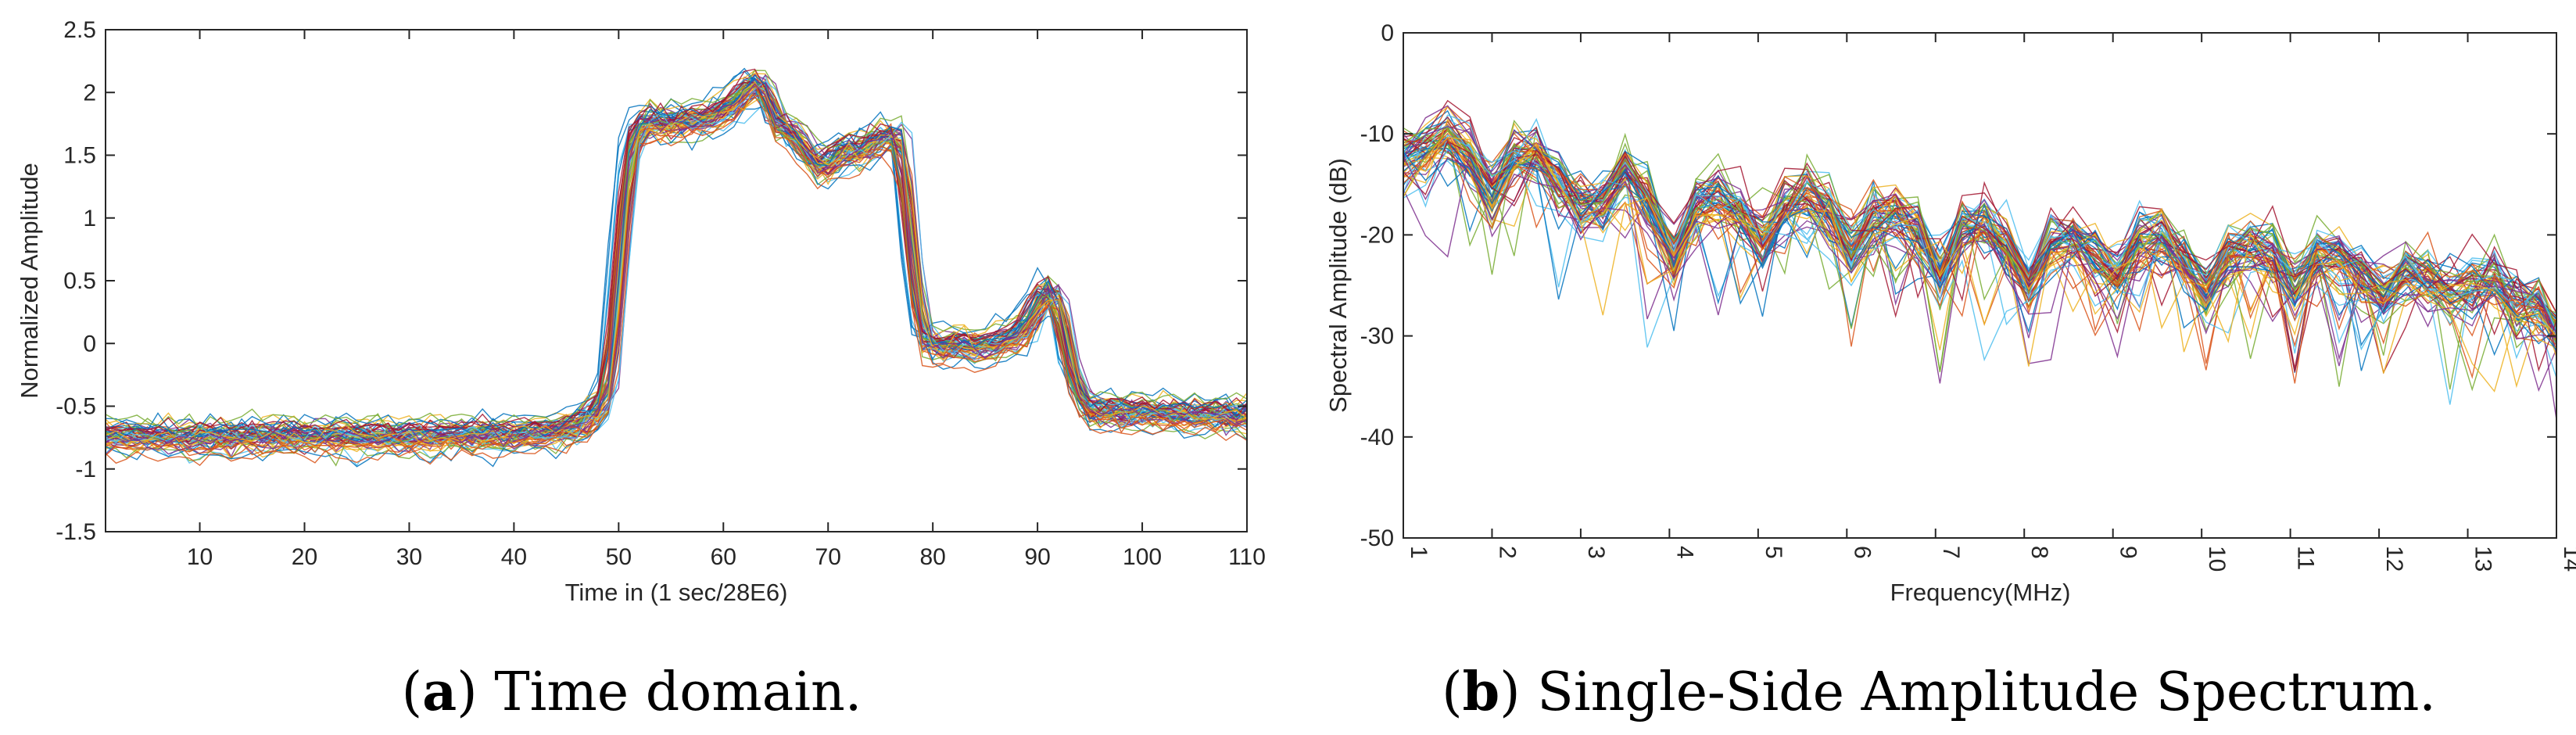 The image size is (2576, 735). Describe the element at coordinates (2483, 559) in the screenshot. I see `x-tick-label-b-12: 13` at that location.